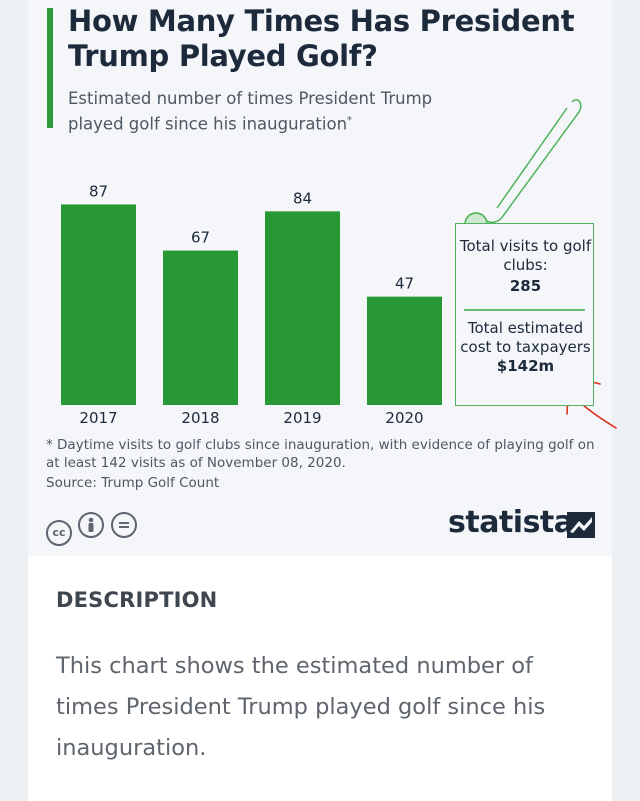 Image resolution: width=640 pixels, height=801 pixels. Describe the element at coordinates (525, 366) in the screenshot. I see `total-cost-value: $142m` at that location.